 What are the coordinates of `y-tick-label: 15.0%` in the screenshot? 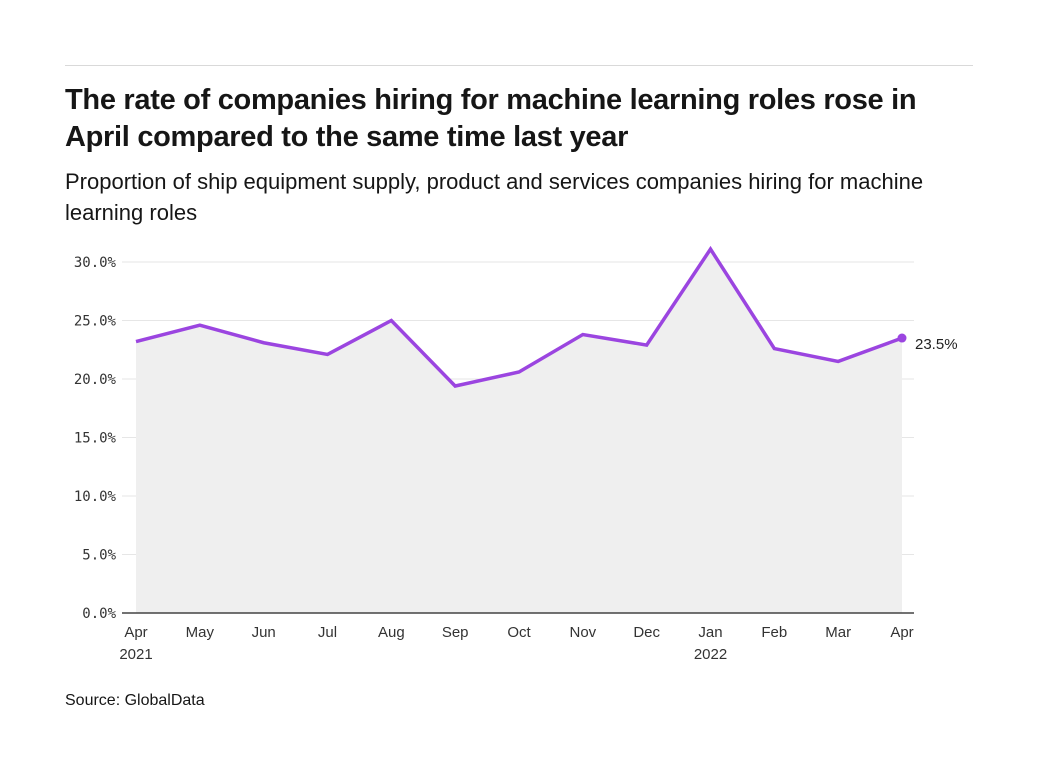 It's located at (95, 439).